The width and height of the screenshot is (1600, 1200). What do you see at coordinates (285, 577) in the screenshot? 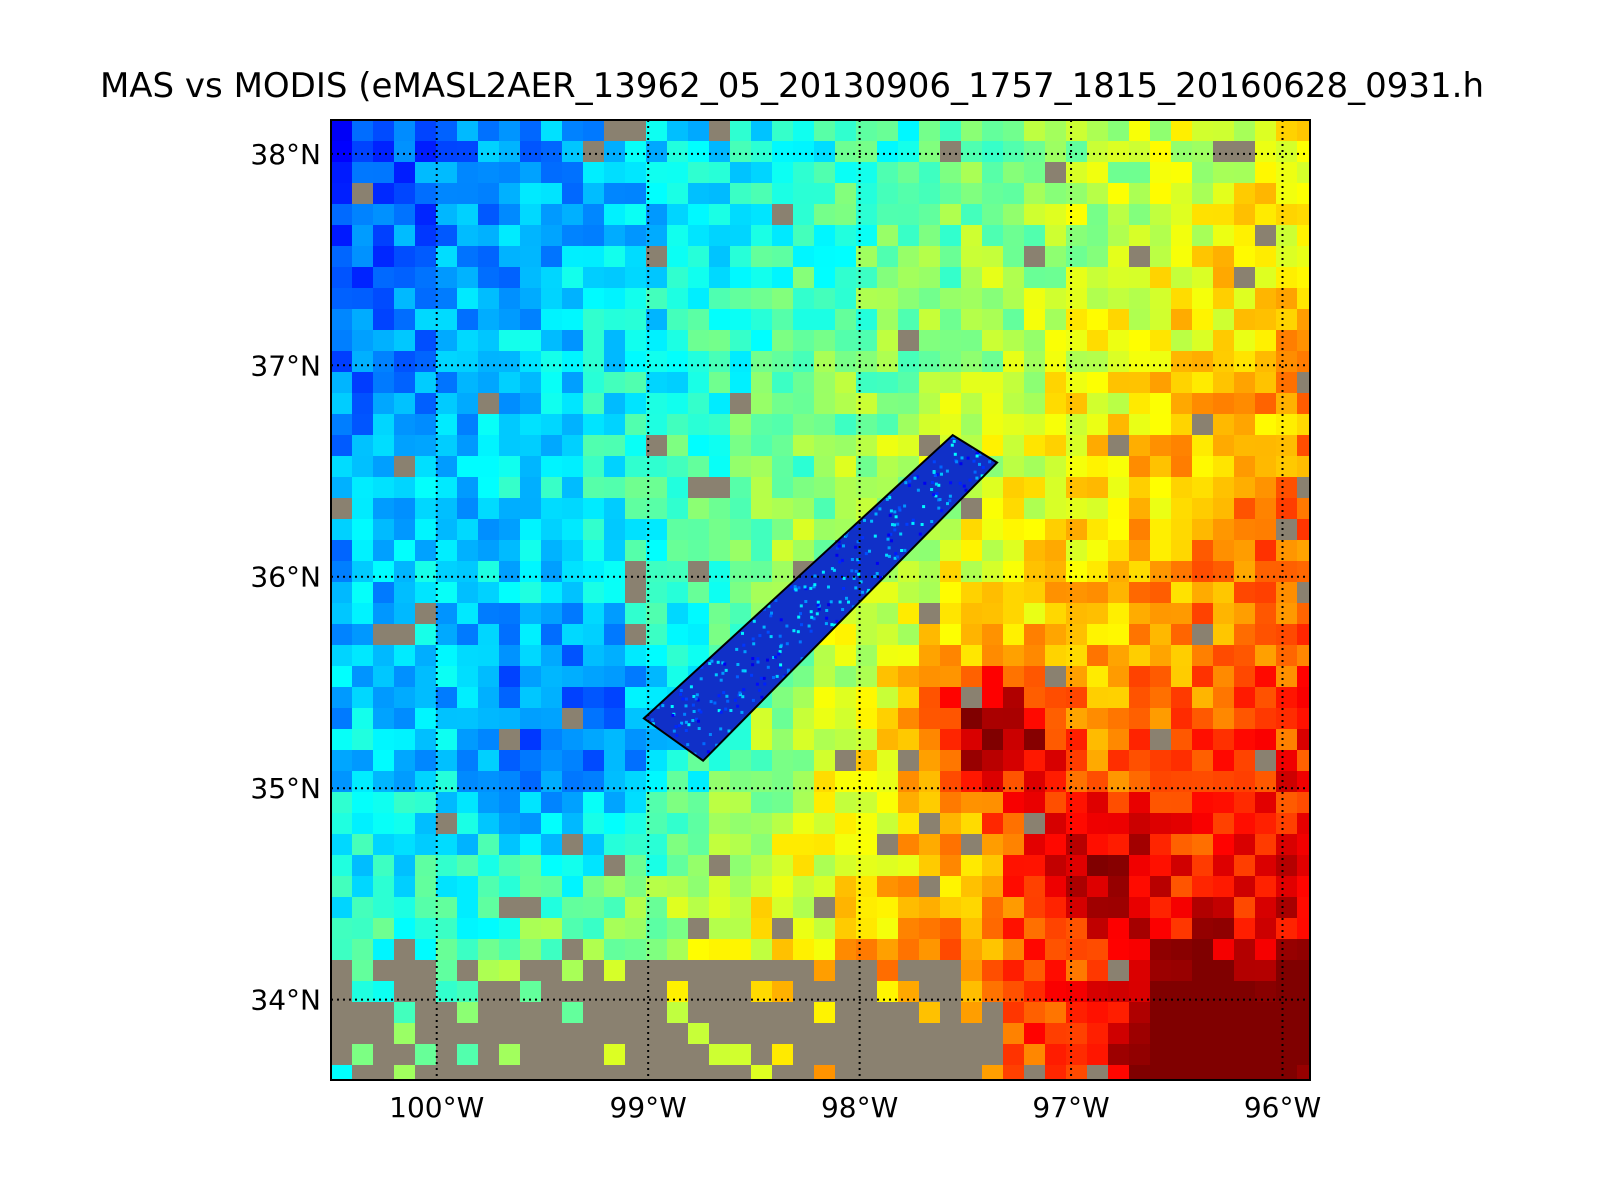
I see `latitude-labels: 38°N37°N36°N35°N34°N` at bounding box center [285, 577].